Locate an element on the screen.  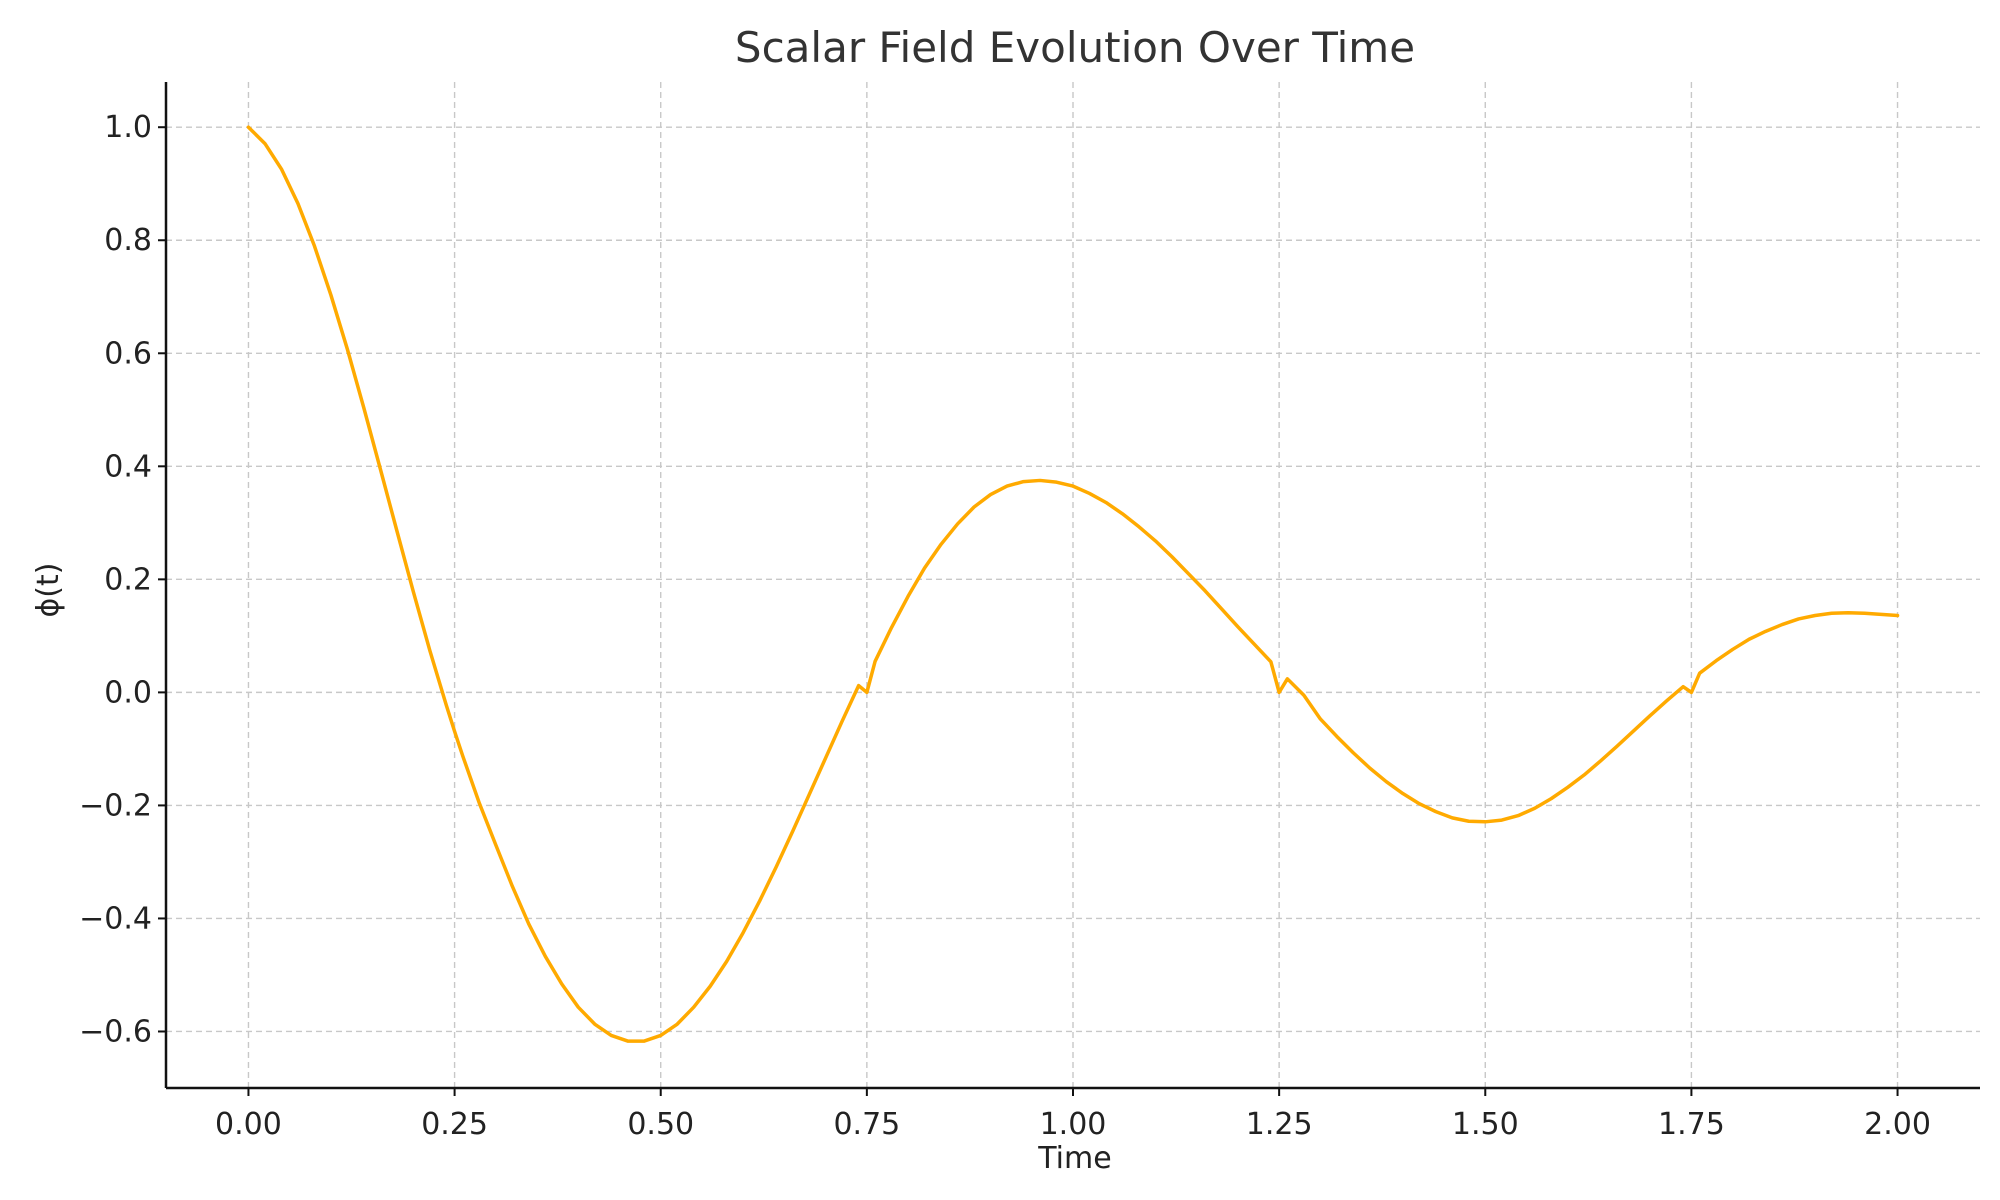
chart-title: Scalar Field Evolution Over Time is located at coordinates (1075, 47).